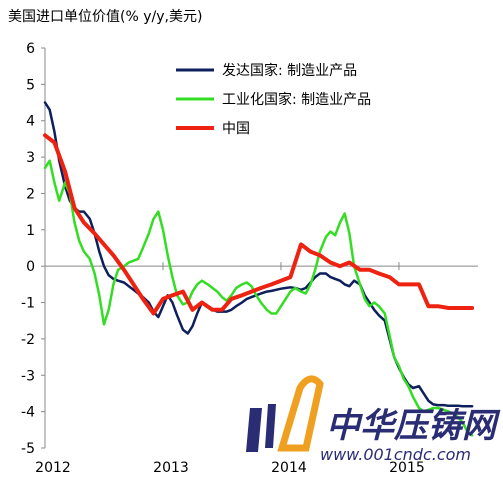 The height and width of the screenshot is (480, 503). Describe the element at coordinates (30, 267) in the screenshot. I see `y-tick-label: 0` at that location.